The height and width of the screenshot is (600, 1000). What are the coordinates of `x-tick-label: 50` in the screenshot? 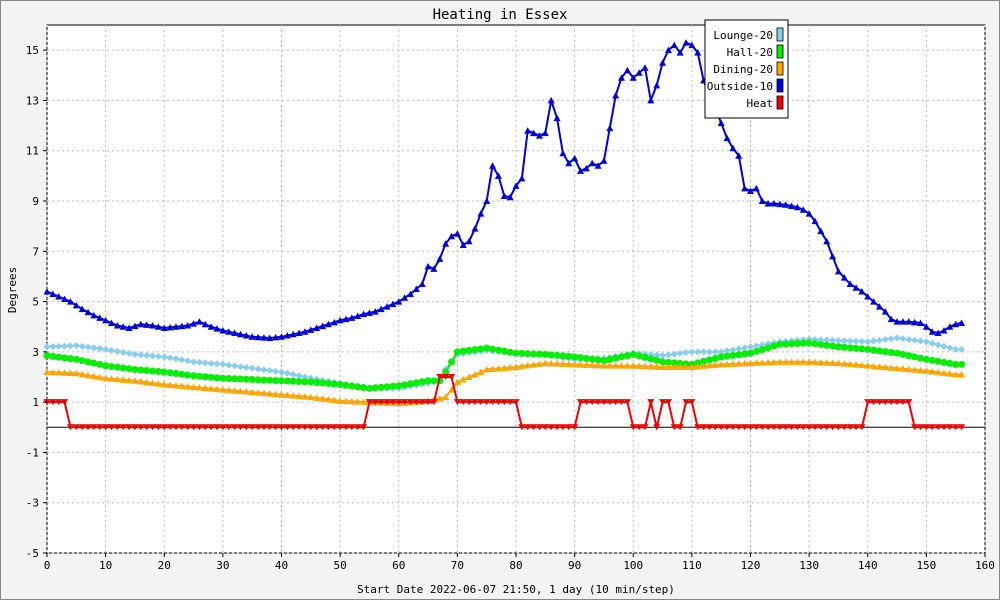 It's located at (340, 565).